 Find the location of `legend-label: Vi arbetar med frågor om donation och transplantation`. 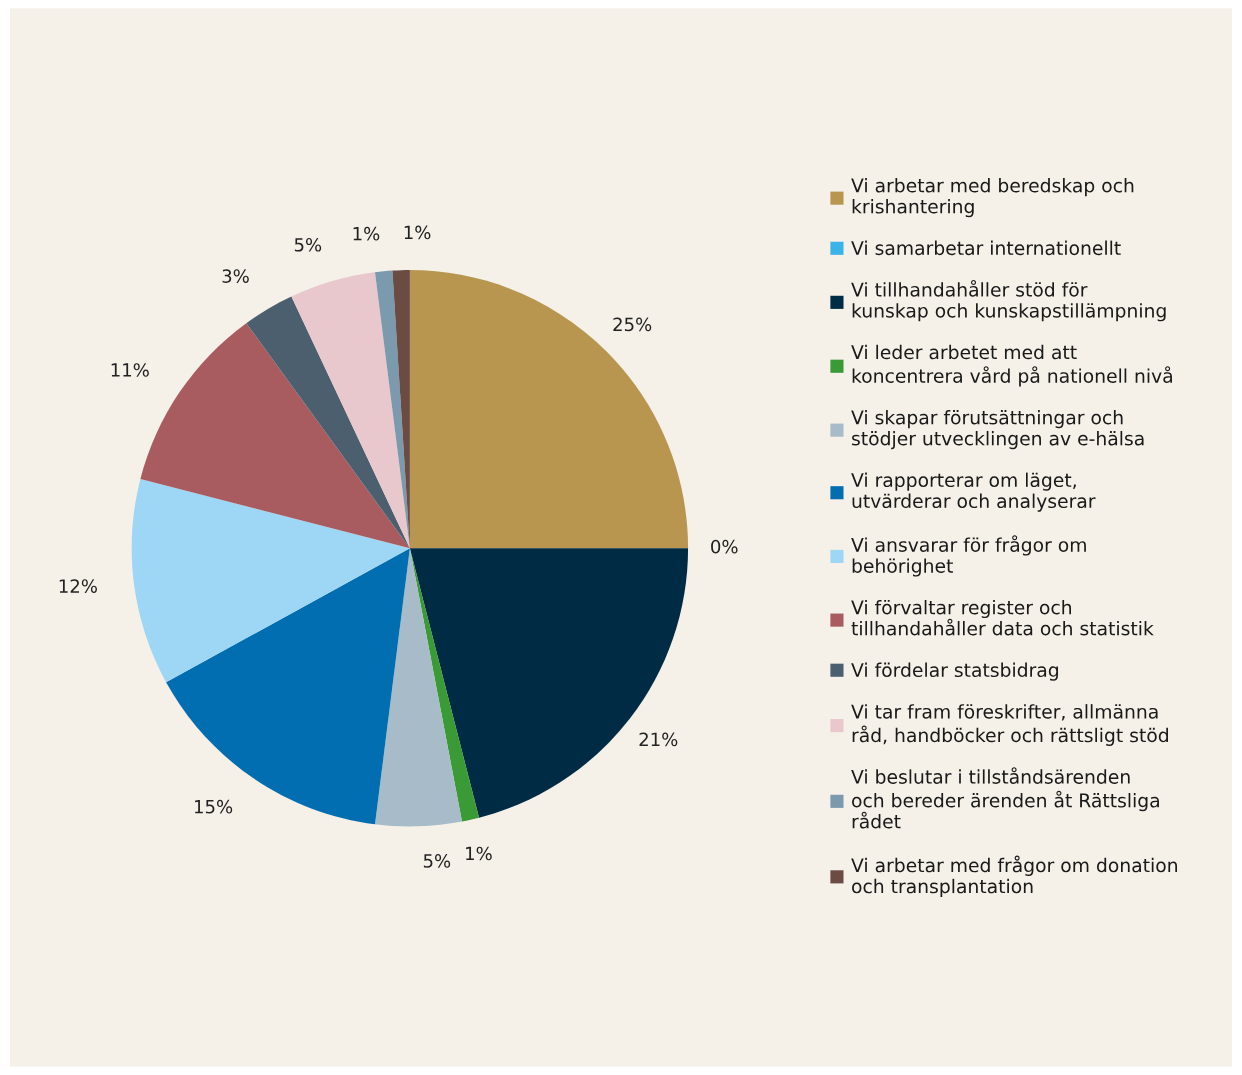

legend-label: Vi arbetar med frågor om donation och transplantation is located at coordinates (1014, 876).